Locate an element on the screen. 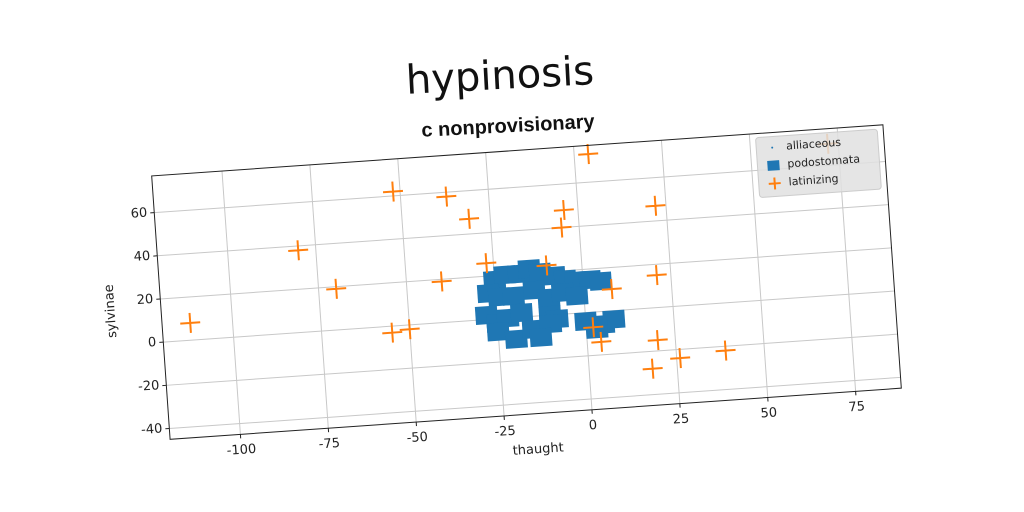  x-tick-label: -50 is located at coordinates (417, 438).